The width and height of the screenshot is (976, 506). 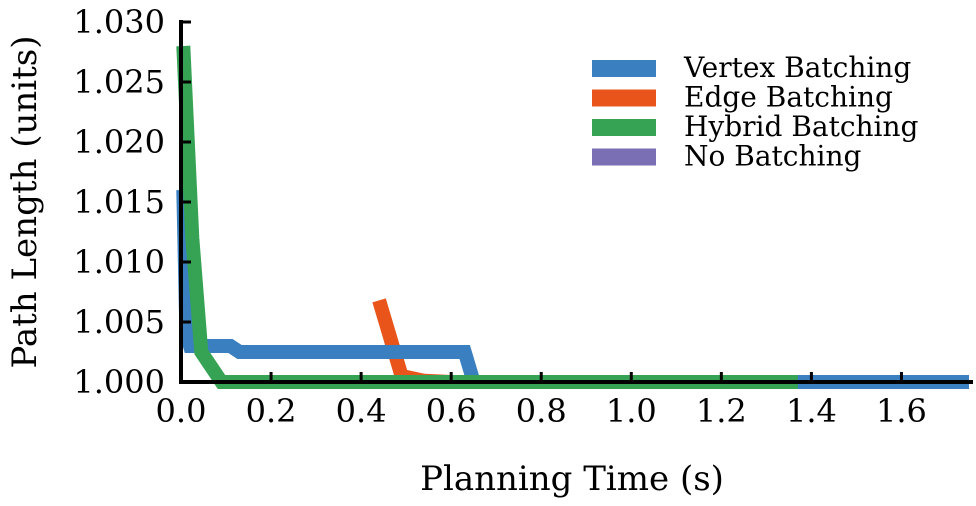 I want to click on y-tick-label: 1.005, so click(x=119, y=322).